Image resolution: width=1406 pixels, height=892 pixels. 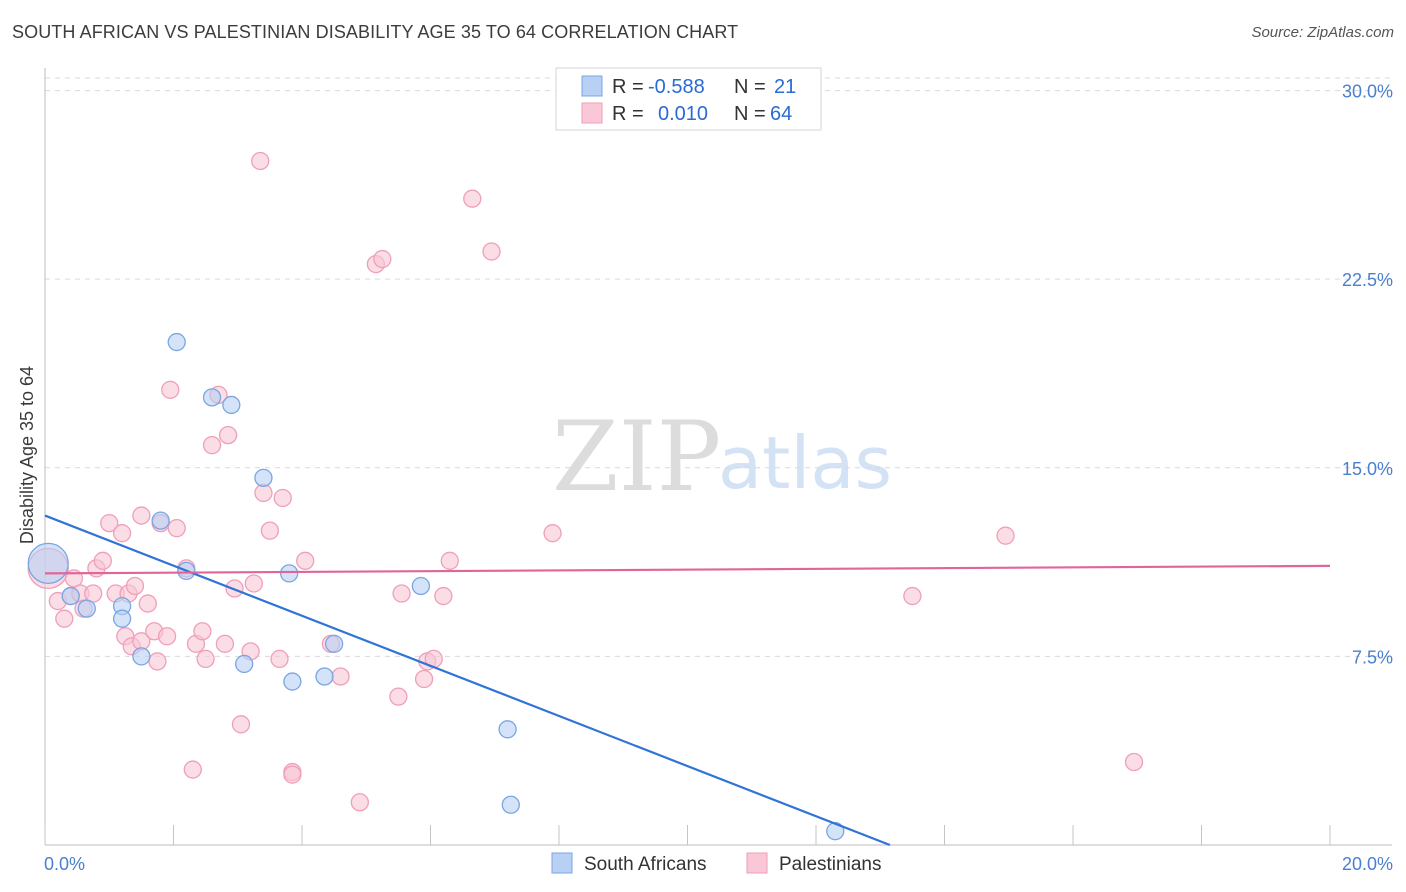 I want to click on trendline-palestinian, so click(x=687, y=569).